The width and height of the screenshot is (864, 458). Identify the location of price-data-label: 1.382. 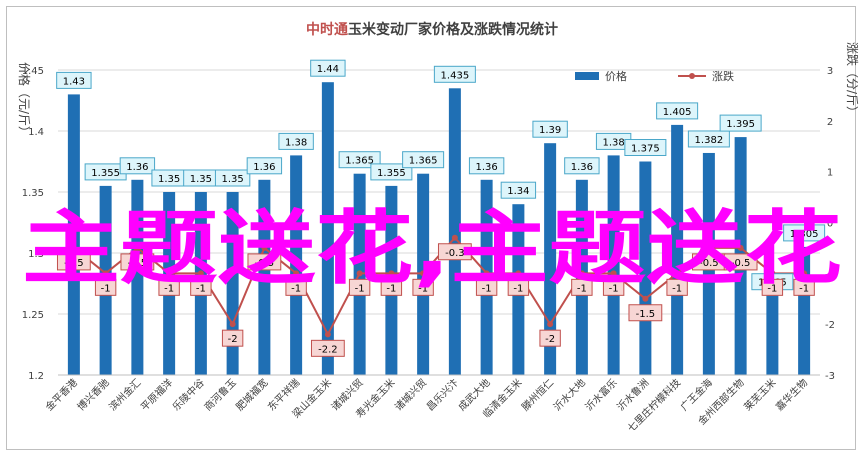
(709, 140).